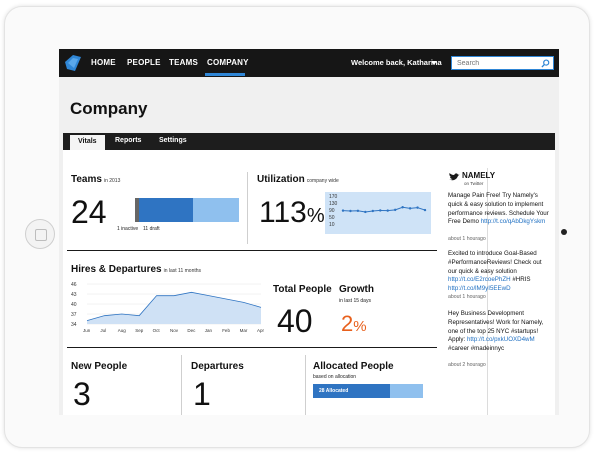  I want to click on allocated-bar-label: 28 Allocated, so click(334, 391).